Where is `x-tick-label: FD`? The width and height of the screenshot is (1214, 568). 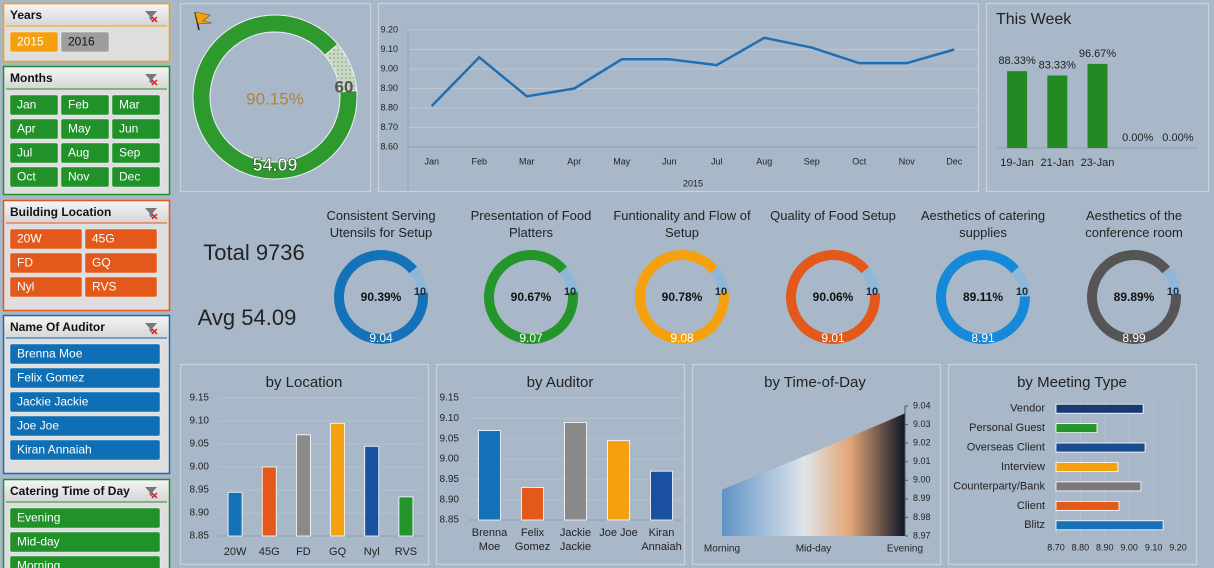
x-tick-label: FD is located at coordinates (303, 552).